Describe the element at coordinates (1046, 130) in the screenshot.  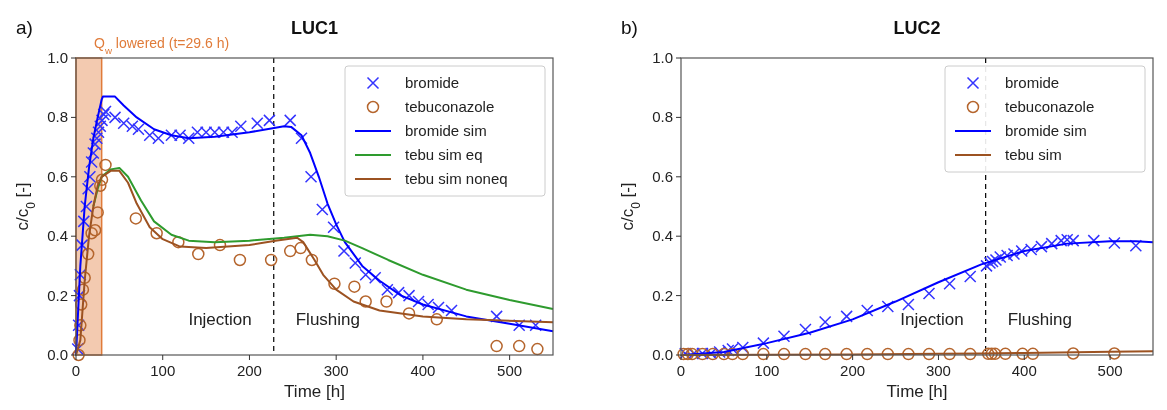
I see `legend-label: bromide sim` at that location.